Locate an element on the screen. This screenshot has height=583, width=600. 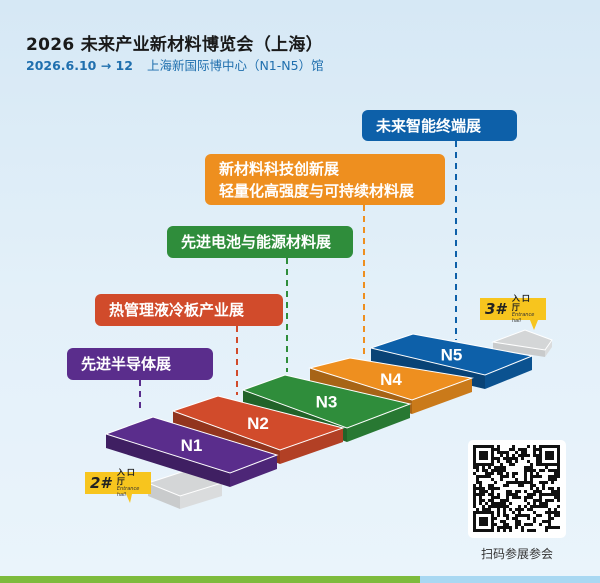
zone-label-n4: 新材料科技创新展轻量化高强度与可持续材料展 is located at coordinates (325, 179).